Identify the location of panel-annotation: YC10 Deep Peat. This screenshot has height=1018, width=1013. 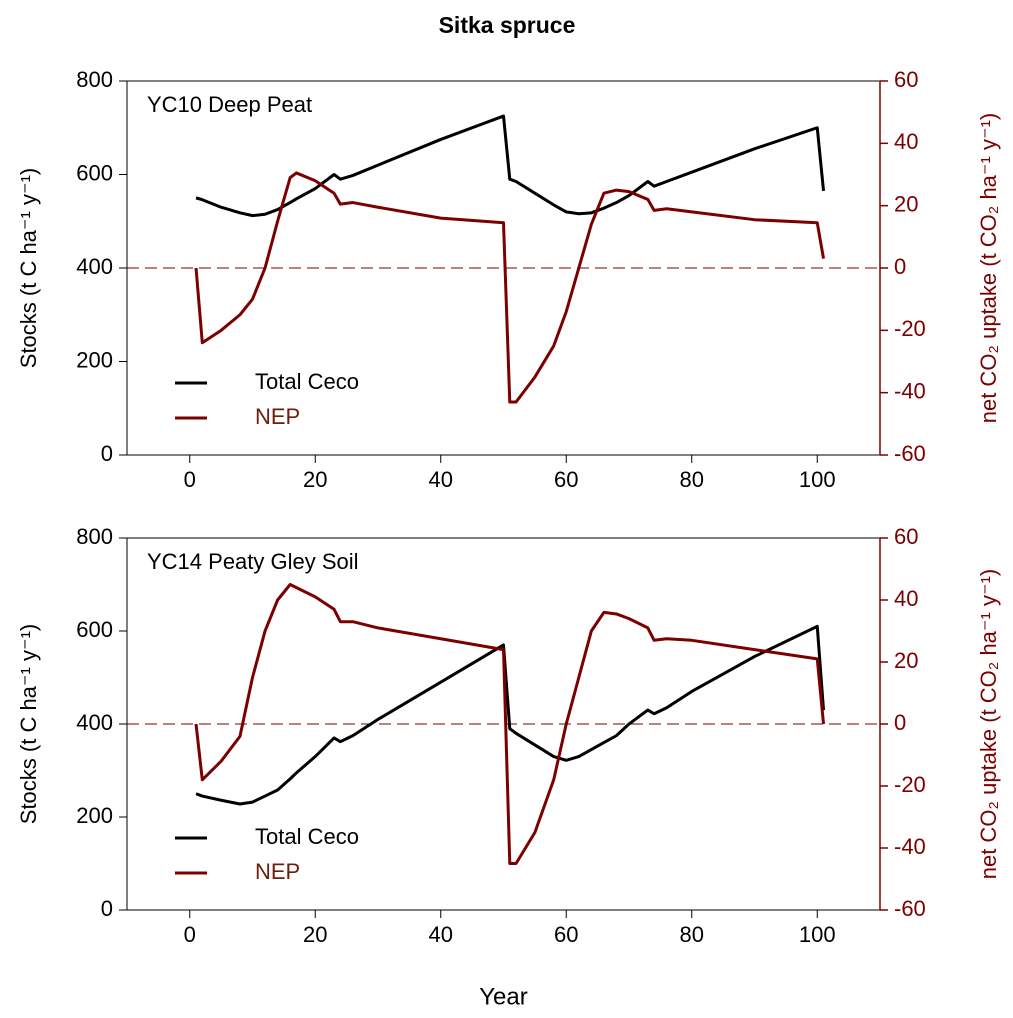
(229, 104).